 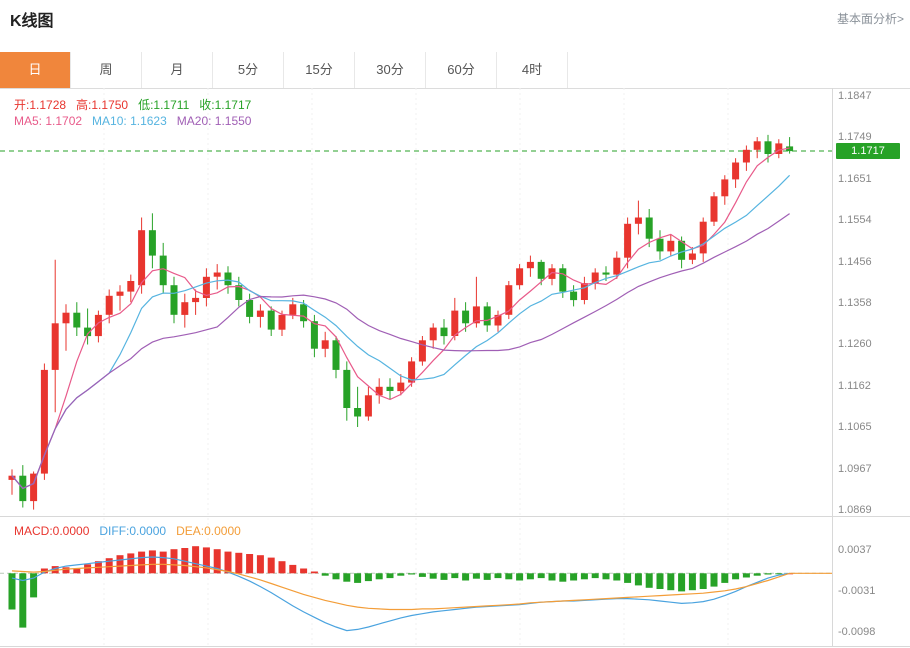 What do you see at coordinates (855, 510) in the screenshot?
I see `price-axis-label: 1.0869` at bounding box center [855, 510].